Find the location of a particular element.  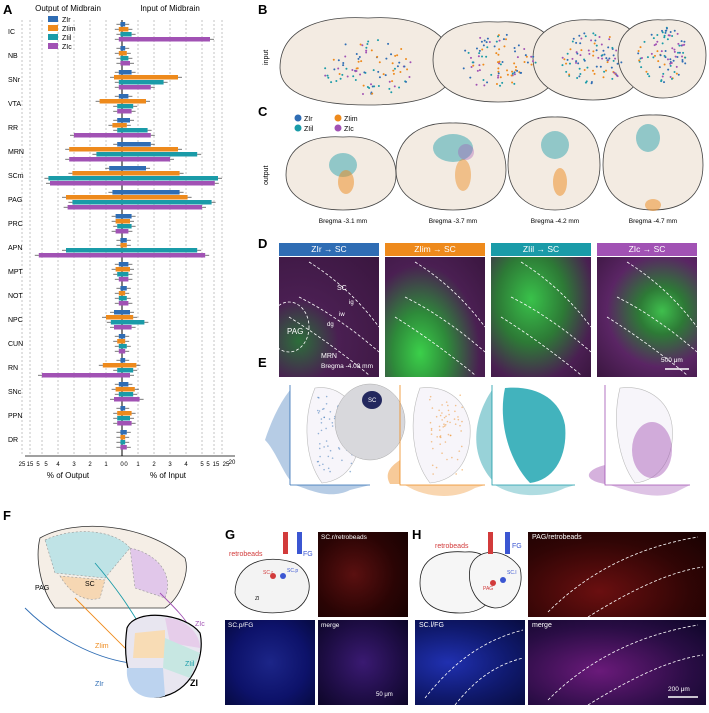

category-label-scm: SCm is located at coordinates (16, 176).